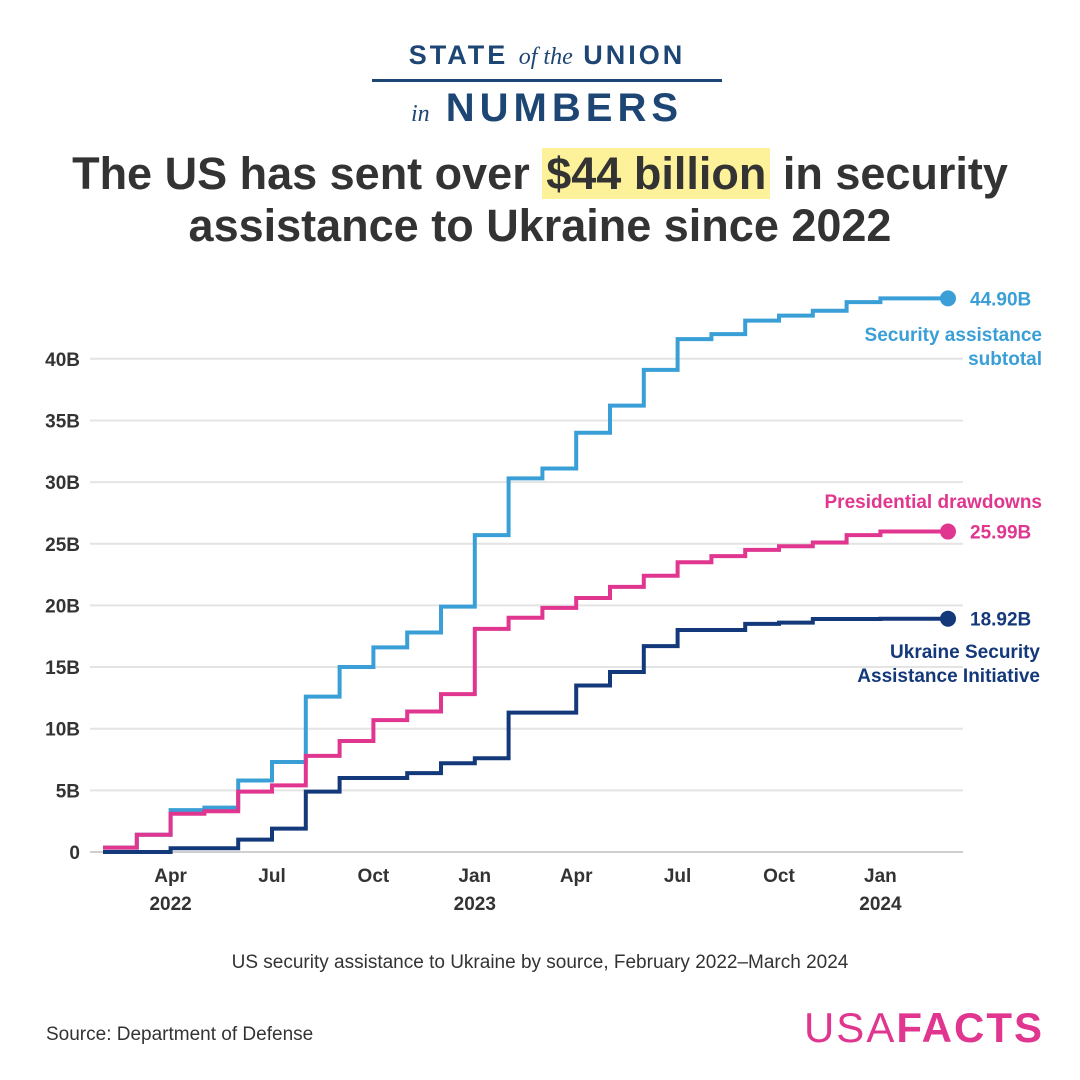  What do you see at coordinates (1000, 620) in the screenshot?
I see `end-value-label: 18.92B` at bounding box center [1000, 620].